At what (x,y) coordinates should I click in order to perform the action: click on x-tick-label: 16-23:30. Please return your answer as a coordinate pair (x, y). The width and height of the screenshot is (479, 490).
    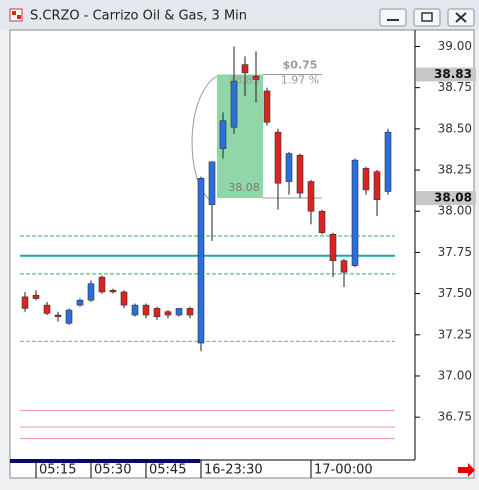
    Looking at the image, I should click on (233, 470).